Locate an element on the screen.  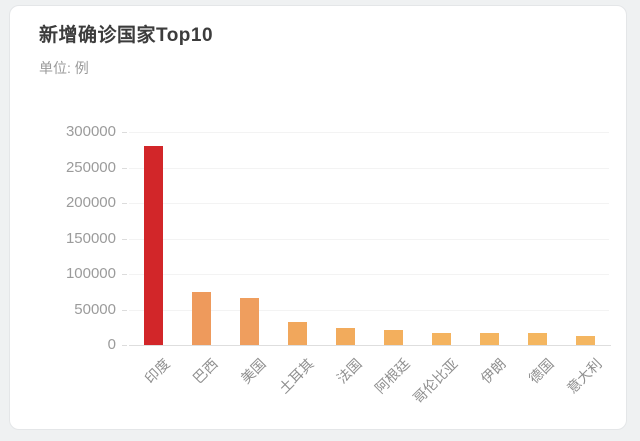
bar-法国 is located at coordinates (345, 336).